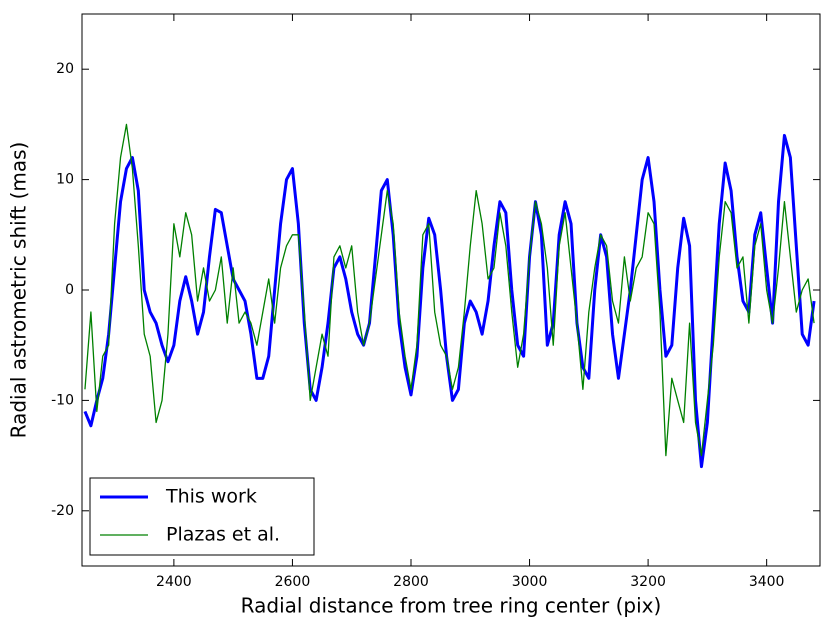  Describe the element at coordinates (411, 582) in the screenshot. I see `x-tick-label: 2800` at that location.